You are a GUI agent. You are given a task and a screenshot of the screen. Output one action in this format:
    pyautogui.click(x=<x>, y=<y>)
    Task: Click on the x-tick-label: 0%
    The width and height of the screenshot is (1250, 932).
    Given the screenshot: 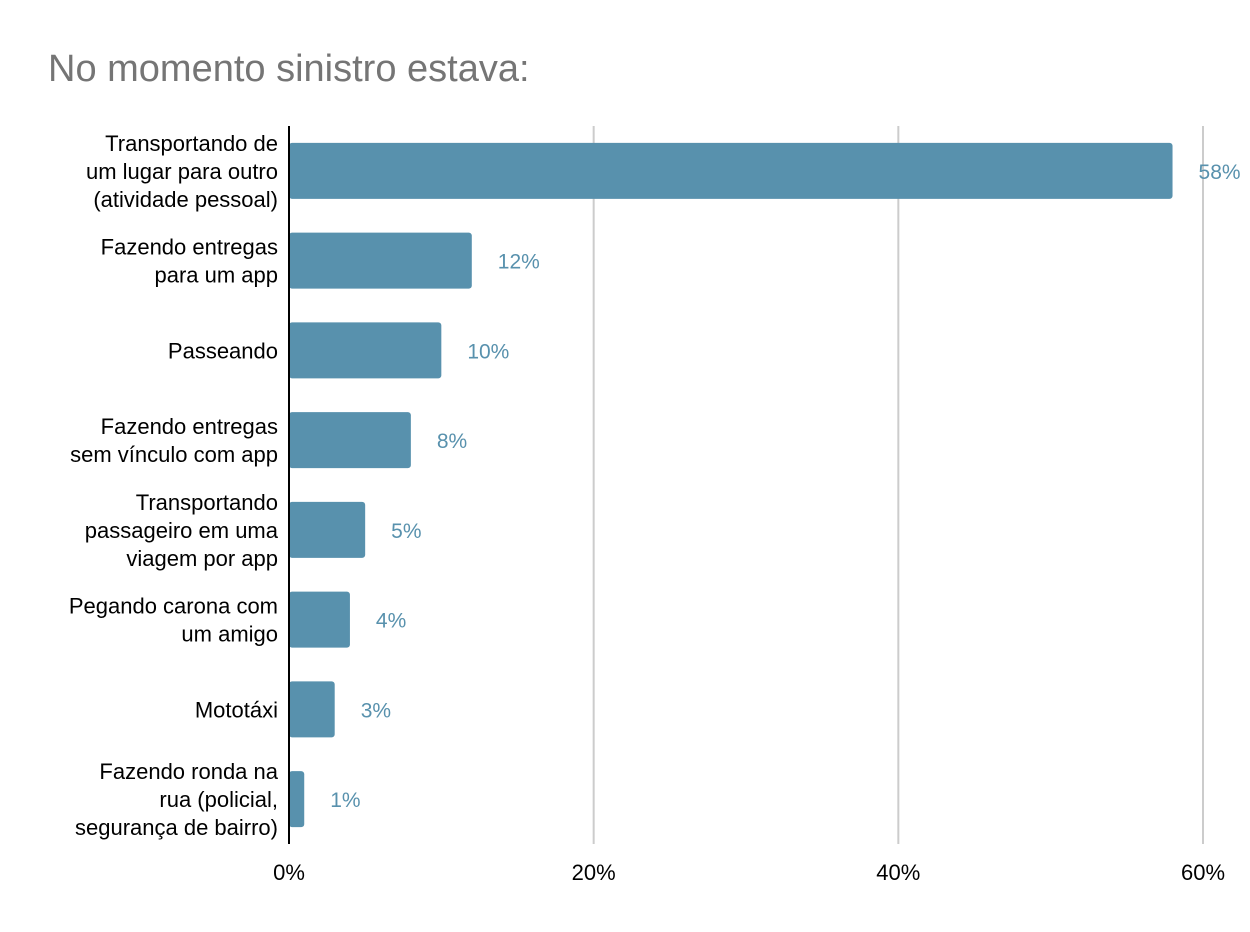 What is the action you would take?
    pyautogui.click(x=289, y=872)
    